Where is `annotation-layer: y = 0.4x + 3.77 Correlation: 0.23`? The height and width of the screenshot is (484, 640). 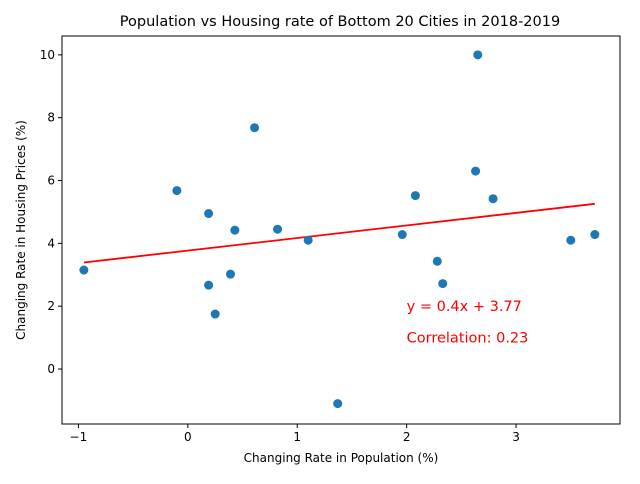
annotation-layer: y = 0.4x + 3.77 Correlation: 0.23 is located at coordinates (468, 322).